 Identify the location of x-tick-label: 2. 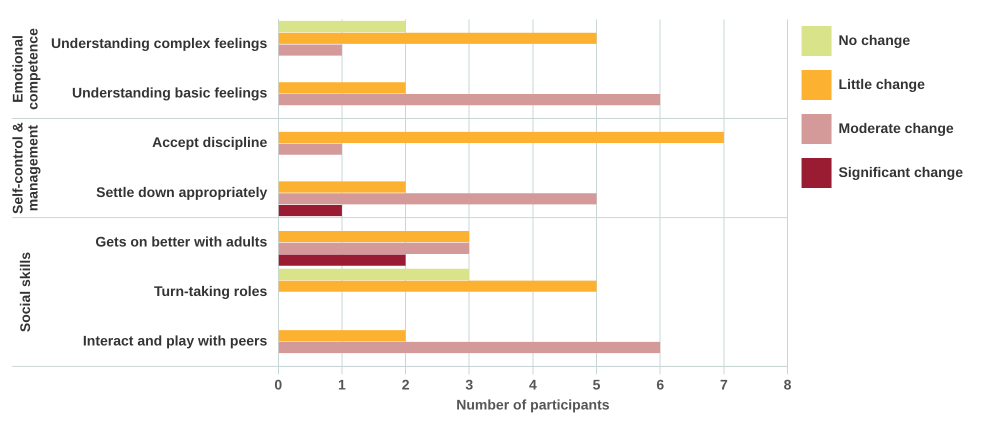
(406, 384).